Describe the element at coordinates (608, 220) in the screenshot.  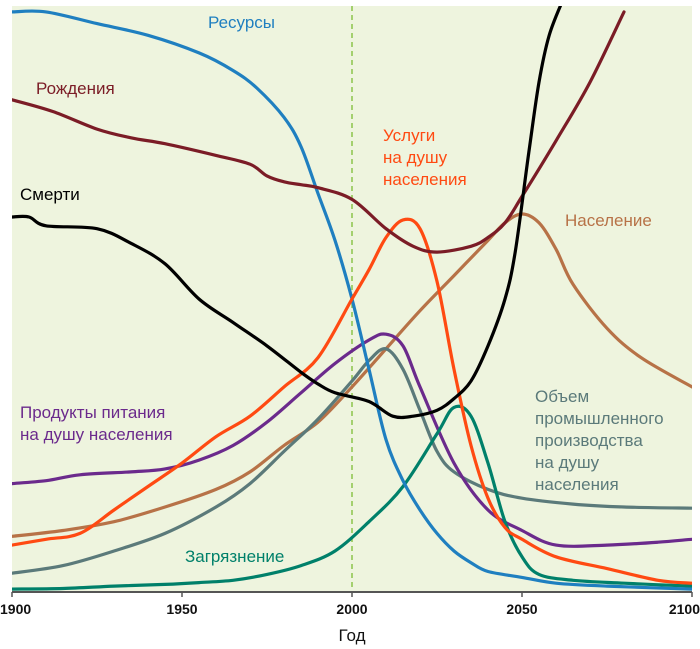
I see `series-label-population: Население` at that location.